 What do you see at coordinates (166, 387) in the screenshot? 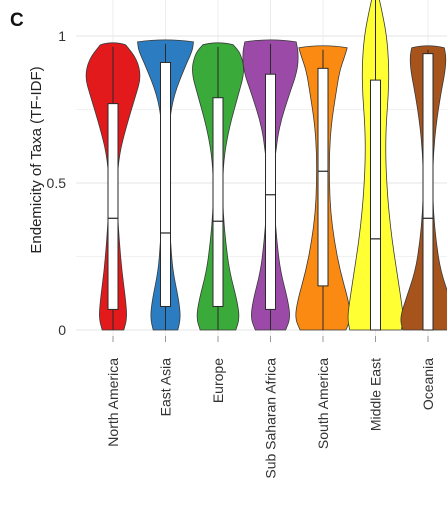
I see `x-category-label: East Asia` at bounding box center [166, 387].